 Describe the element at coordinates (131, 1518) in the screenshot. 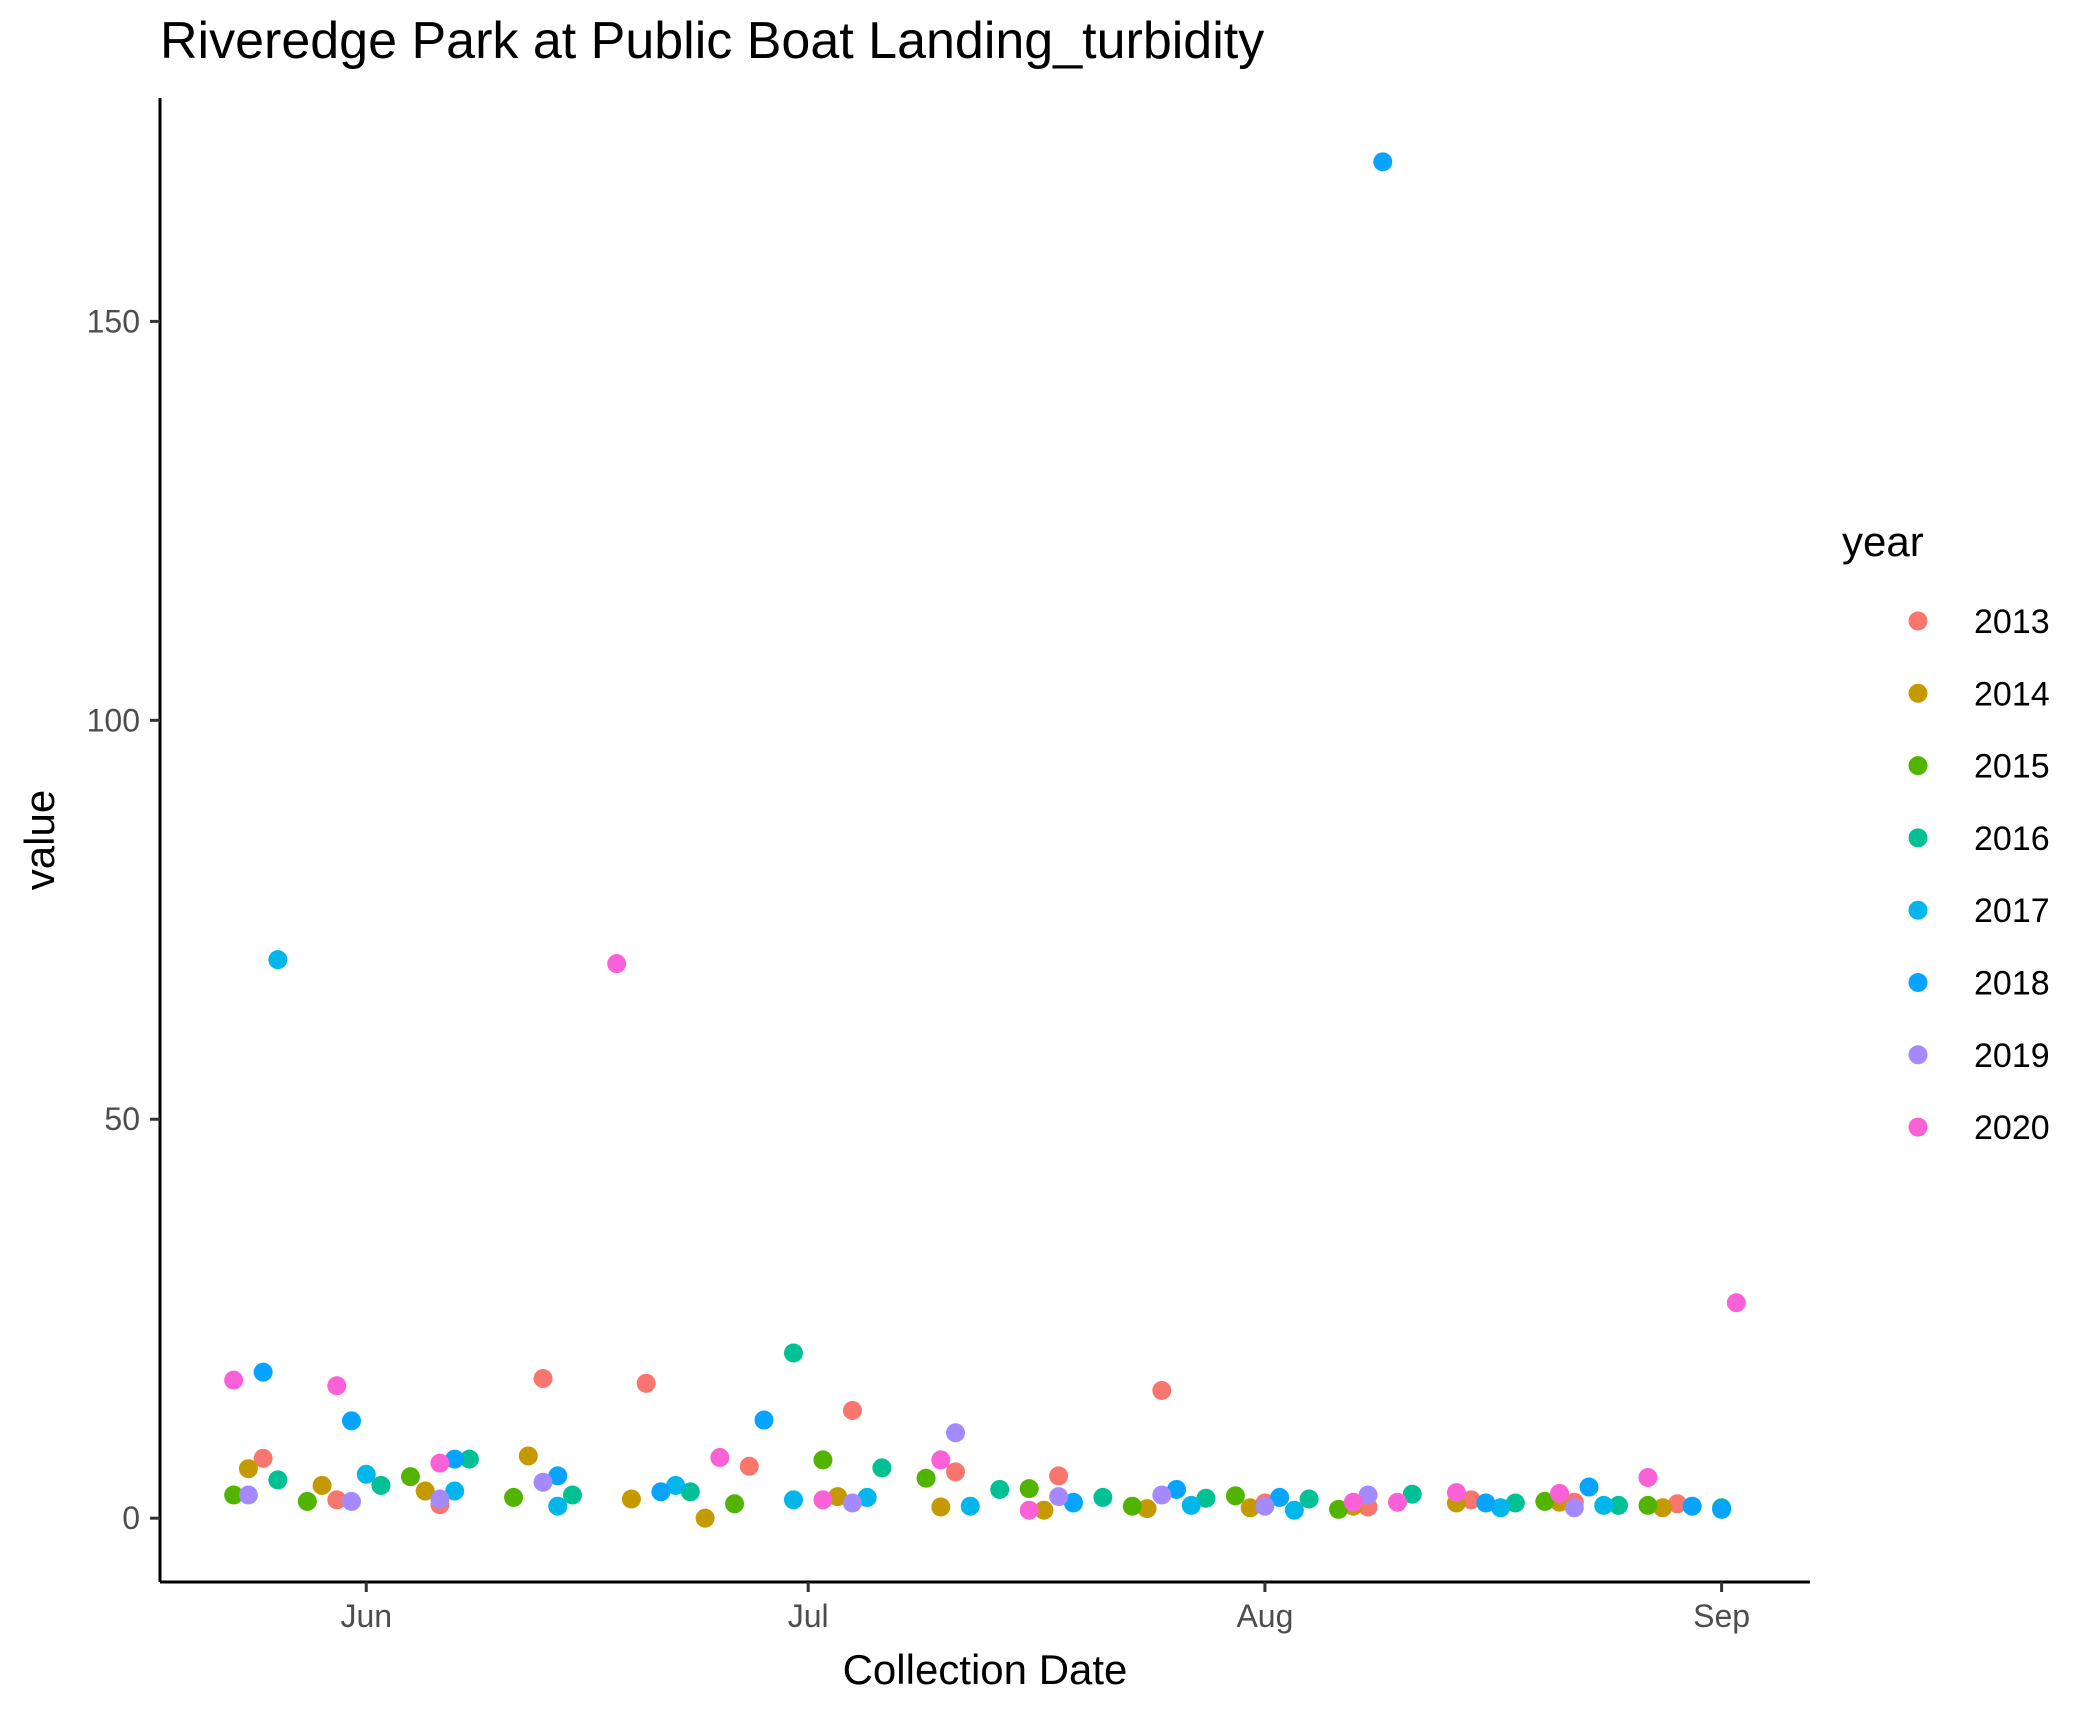

I see `y-tick-label: 0` at that location.